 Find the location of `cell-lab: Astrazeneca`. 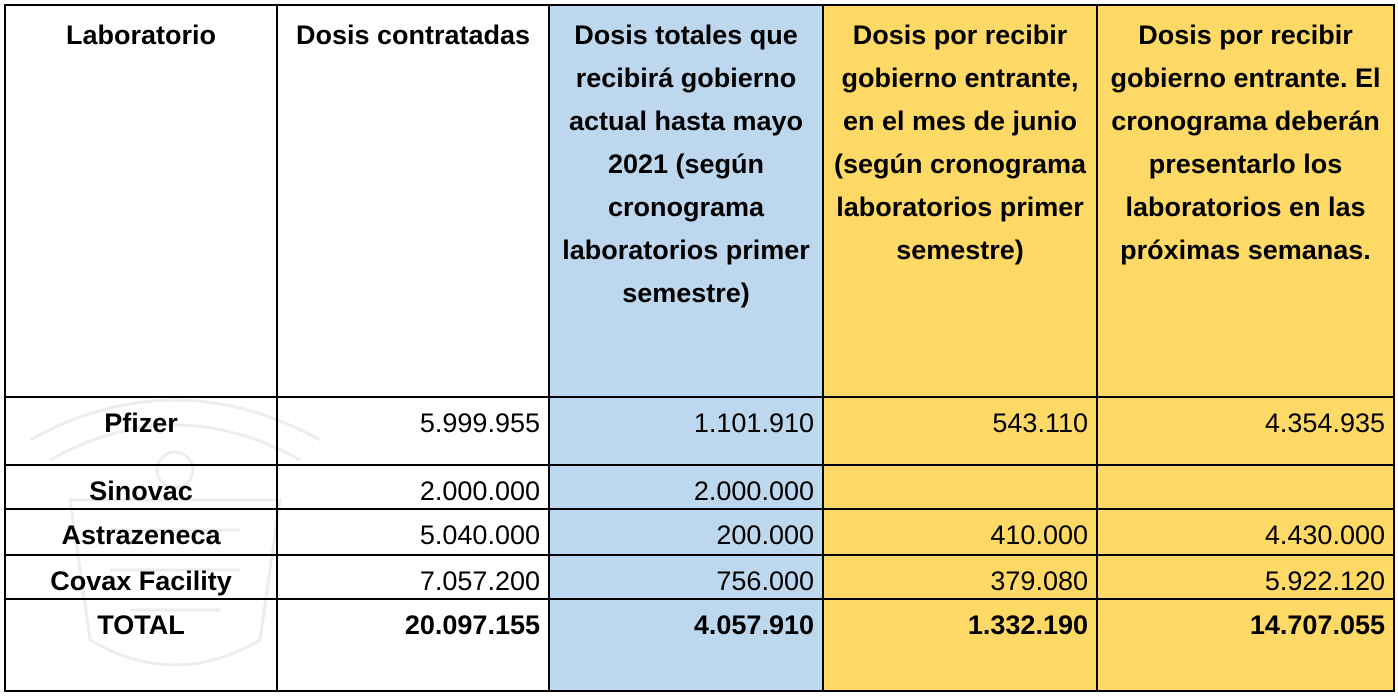

cell-lab: Astrazeneca is located at coordinates (141, 532).